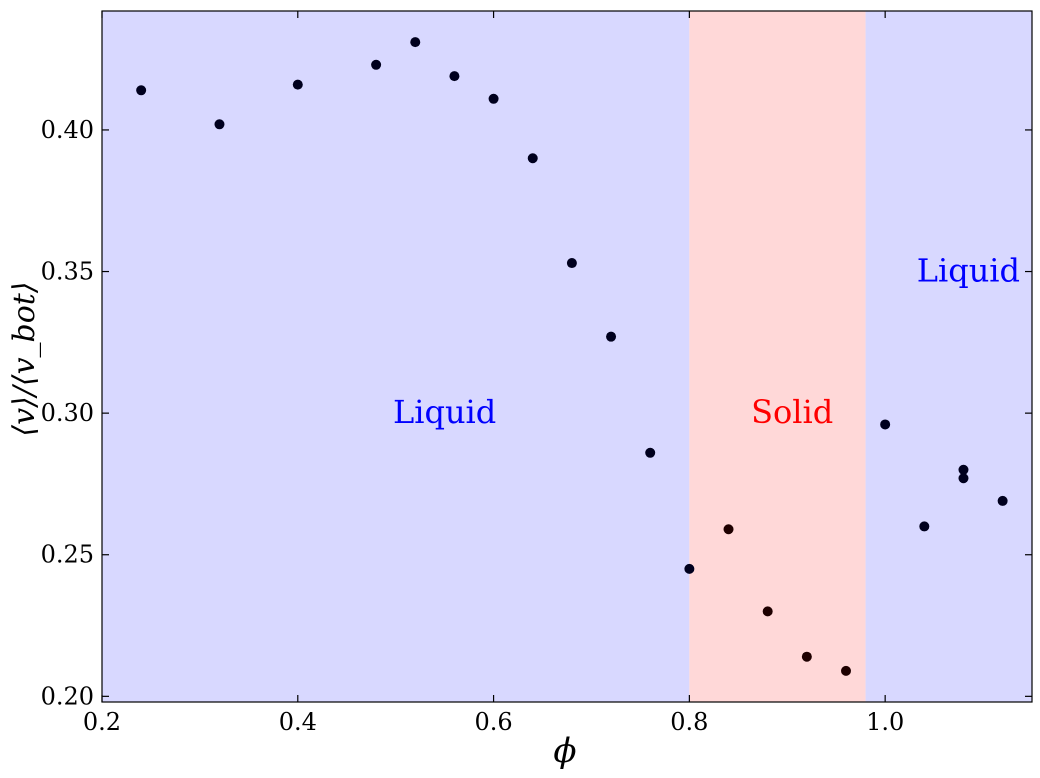  I want to click on y-tick-label: 0.40, so click(67, 130).